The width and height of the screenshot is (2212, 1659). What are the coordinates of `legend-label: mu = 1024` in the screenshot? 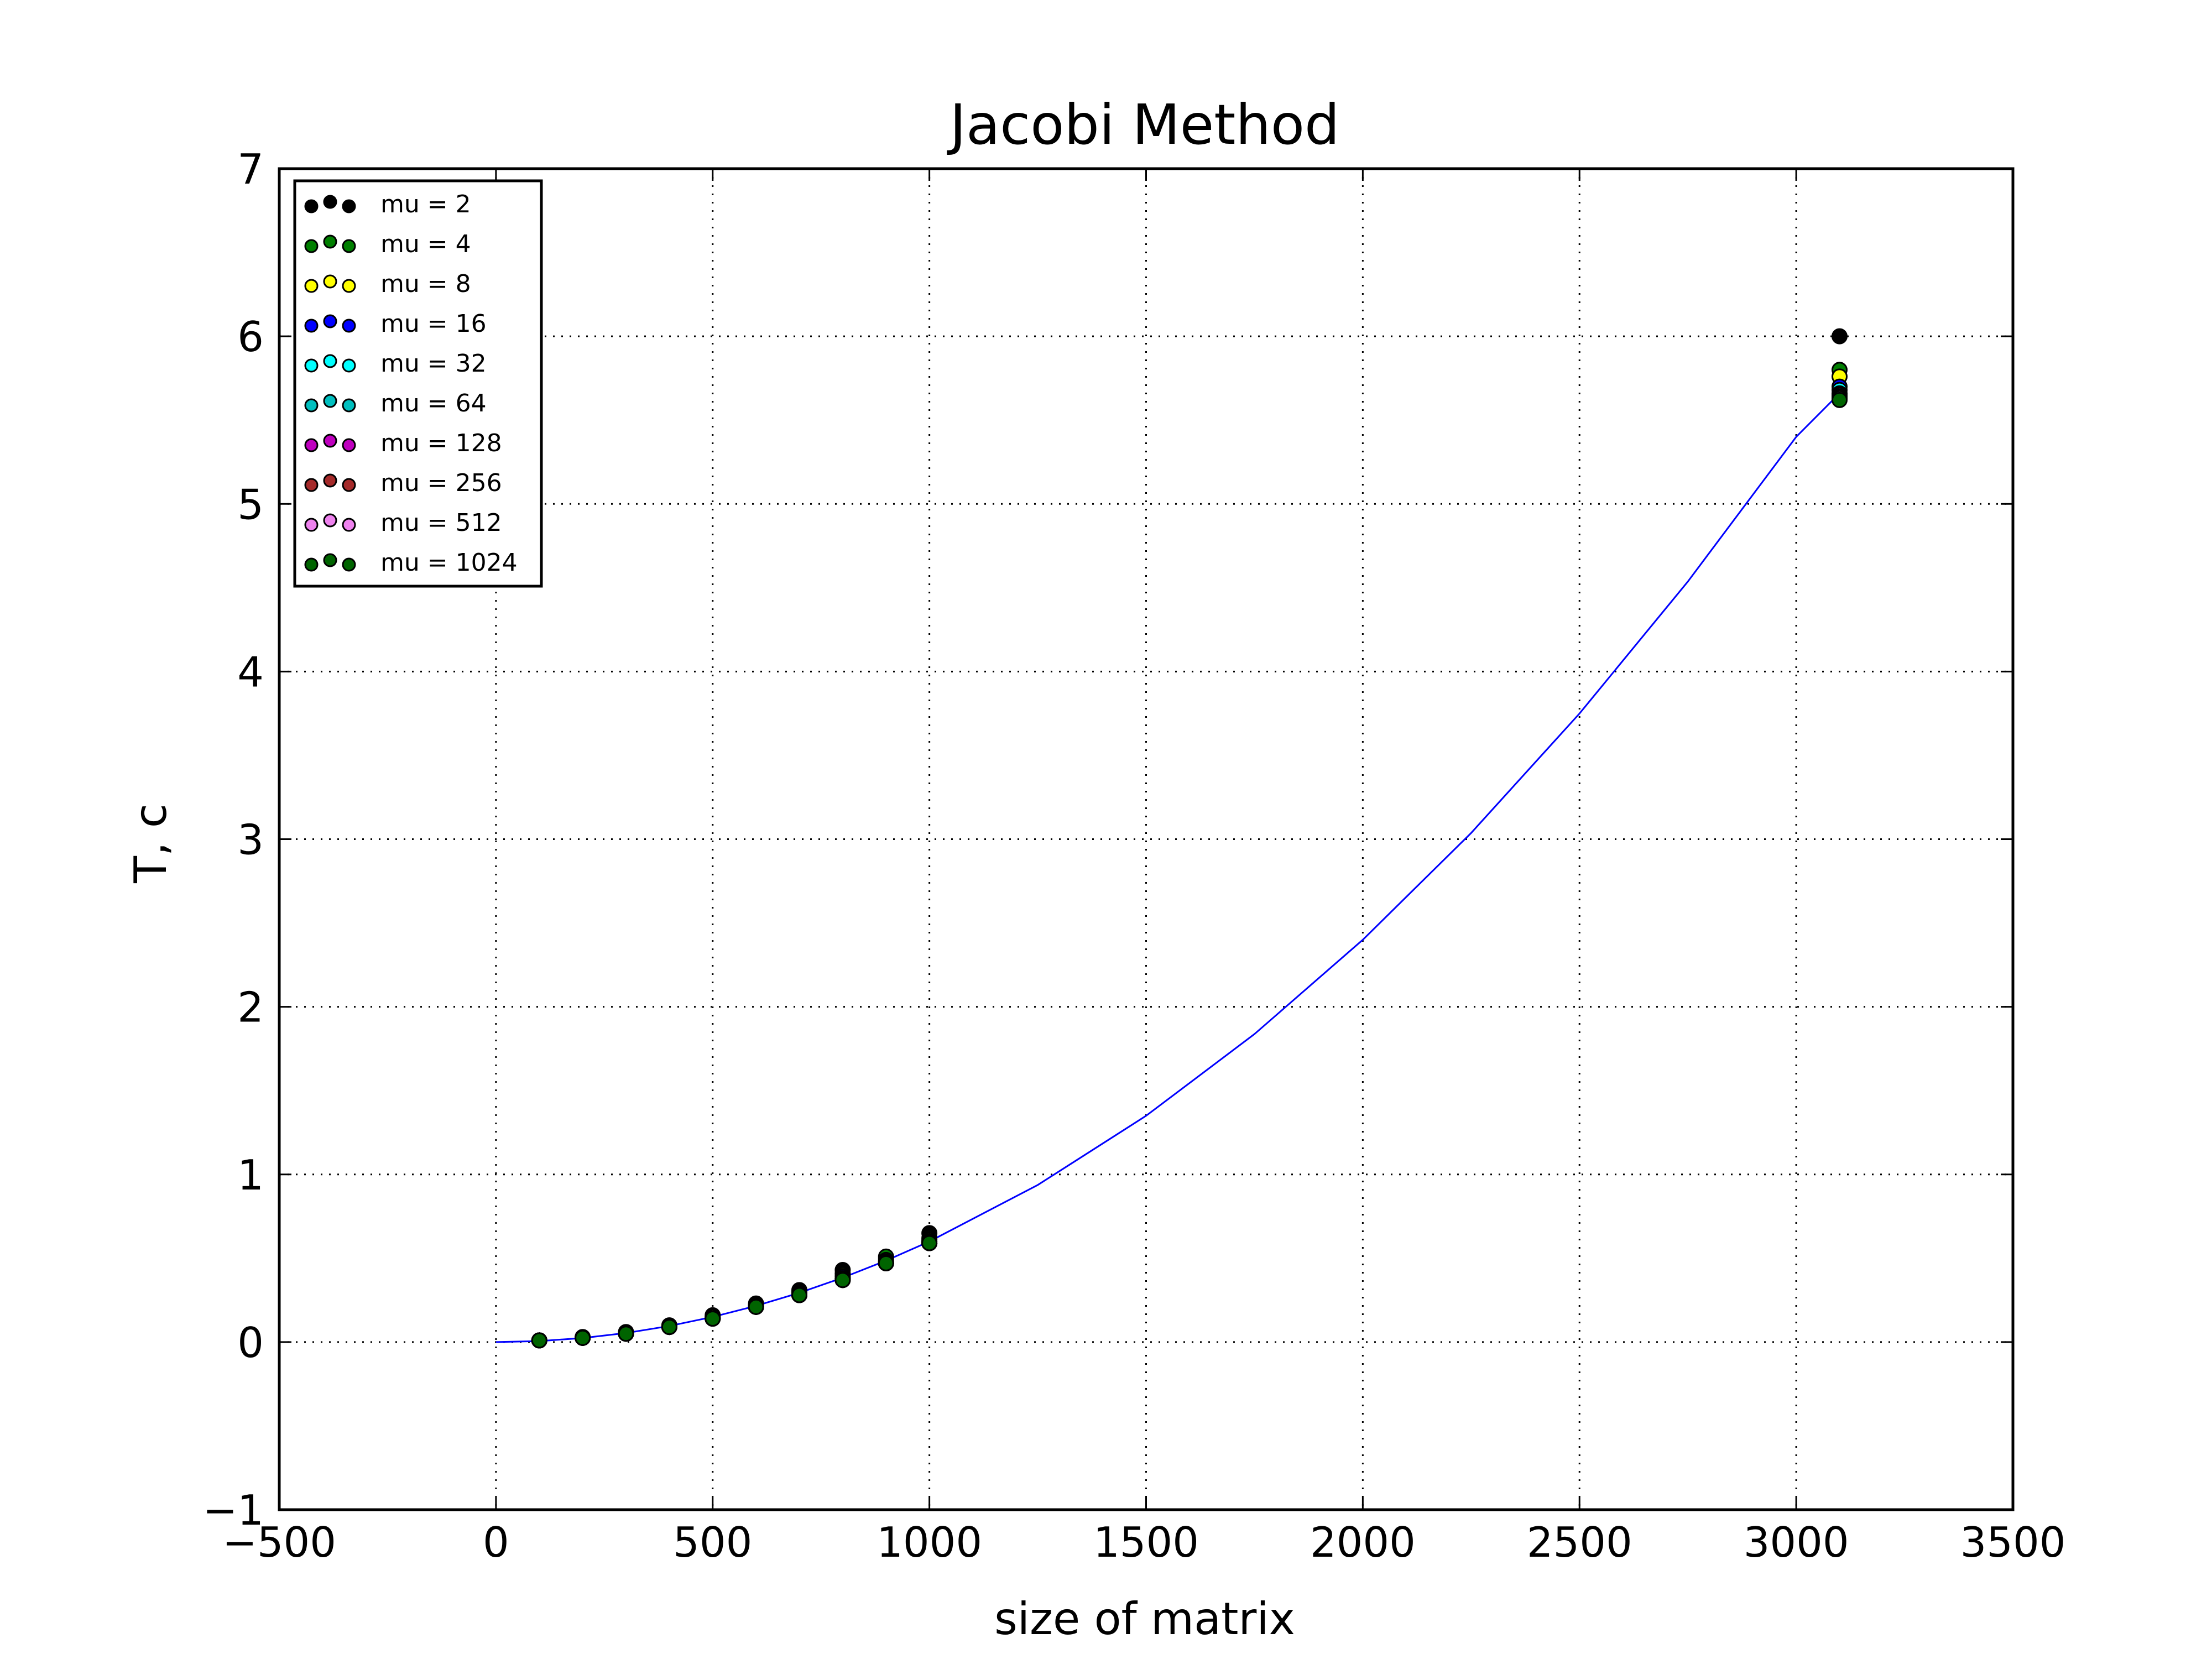 It's located at (449, 563).